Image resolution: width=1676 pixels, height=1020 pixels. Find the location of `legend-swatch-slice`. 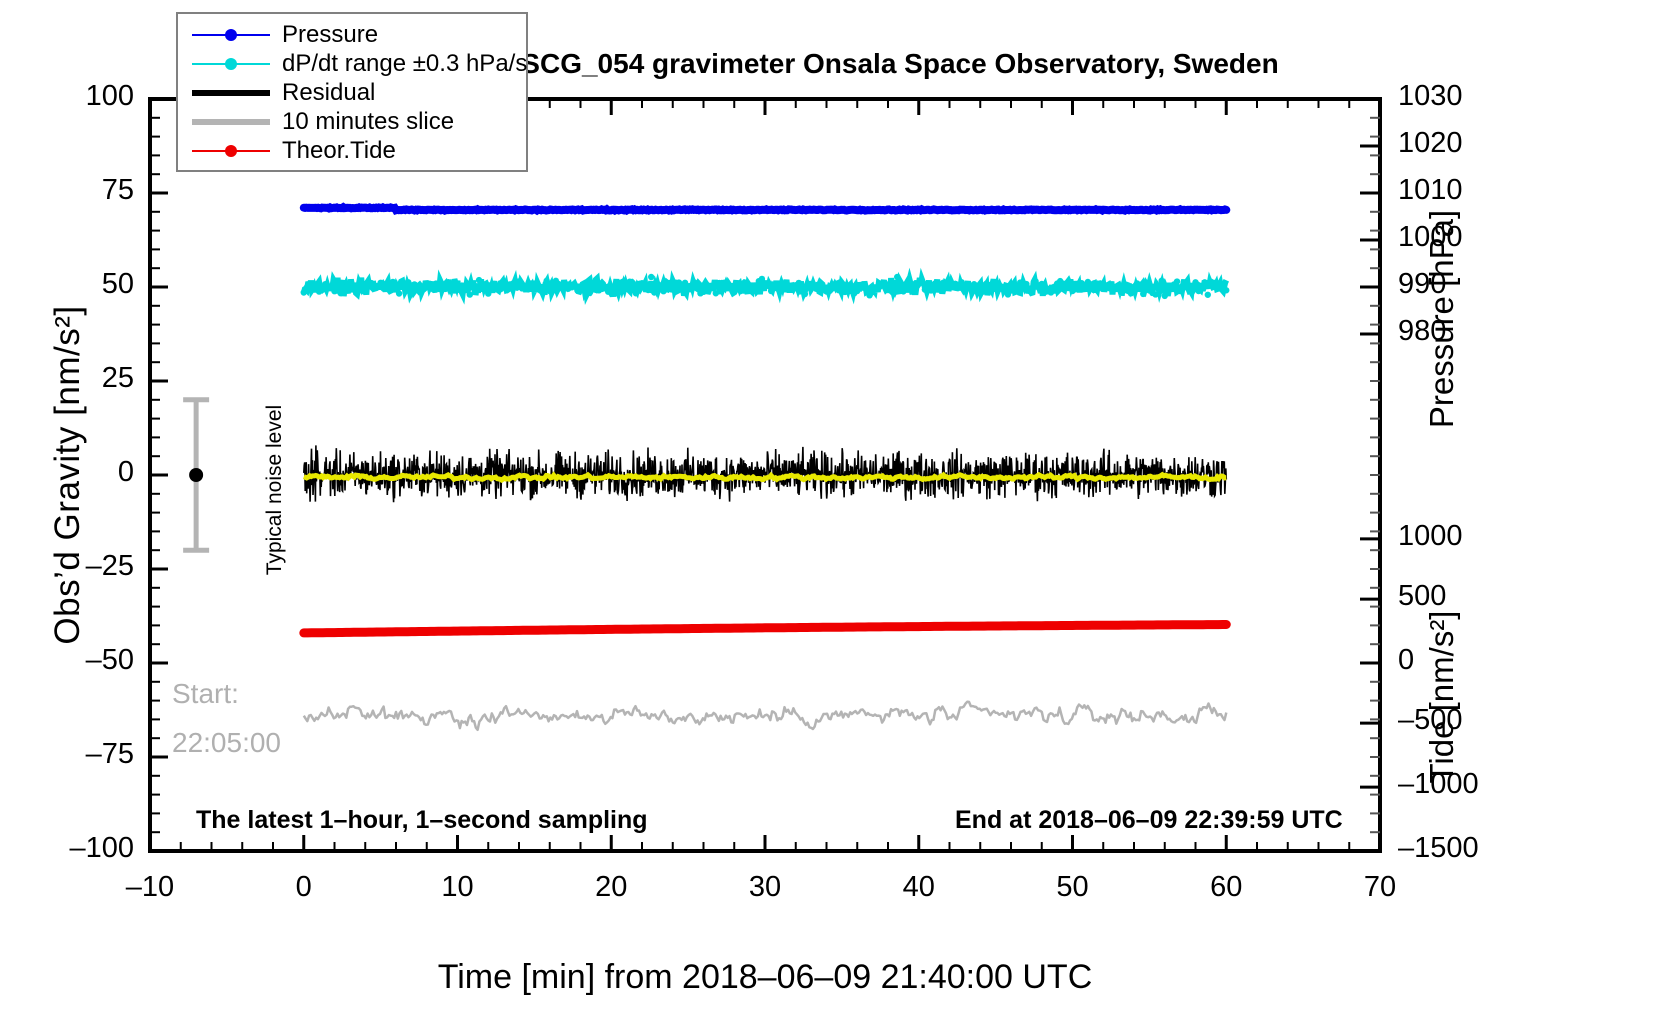

legend-swatch-slice is located at coordinates (231, 122).